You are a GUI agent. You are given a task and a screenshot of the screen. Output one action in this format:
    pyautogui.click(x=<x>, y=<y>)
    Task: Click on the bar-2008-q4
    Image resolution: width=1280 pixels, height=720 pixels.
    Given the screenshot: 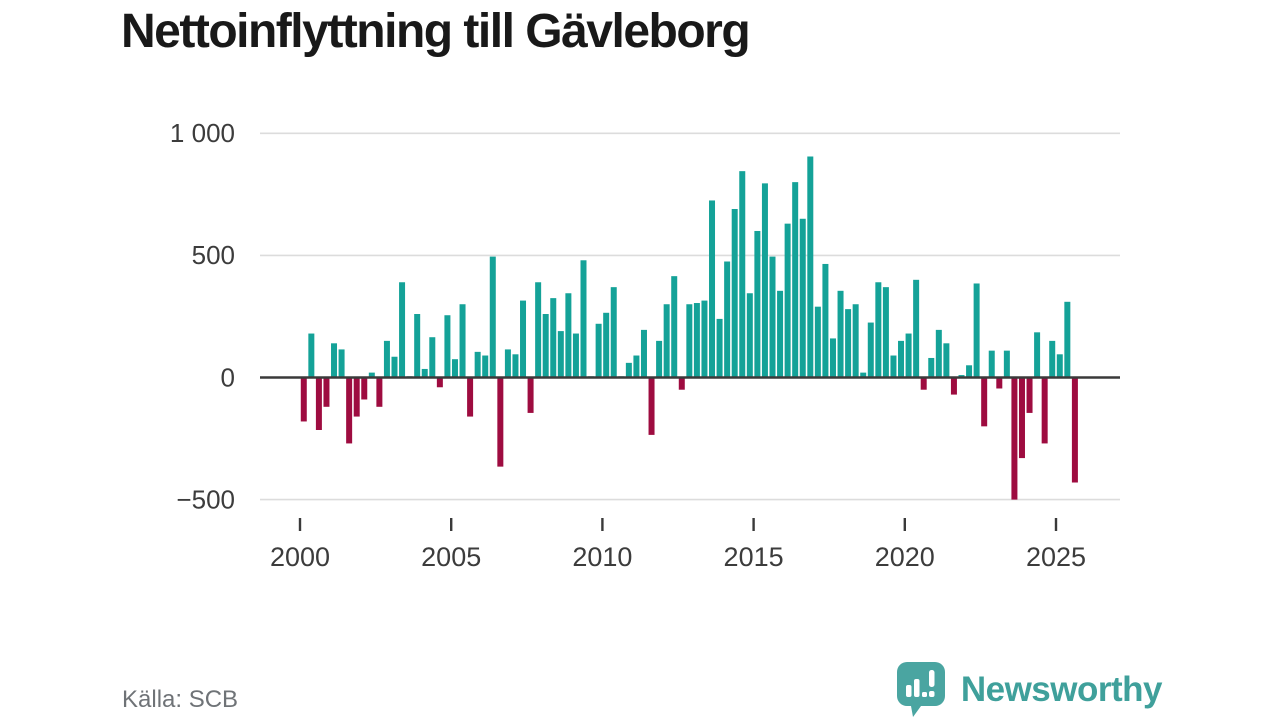 What is the action you would take?
    pyautogui.click(x=568, y=335)
    